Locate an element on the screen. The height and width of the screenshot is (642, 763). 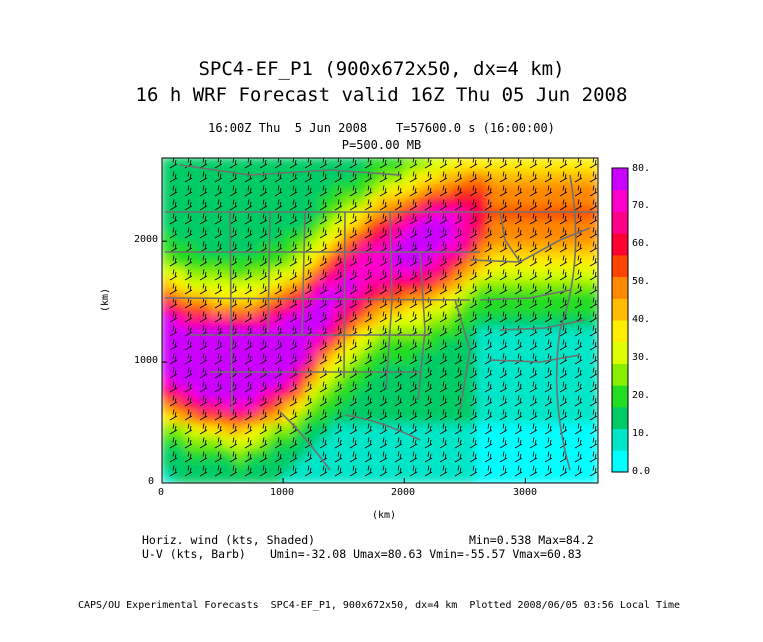
y-tick-label: 1000 is located at coordinates (146, 360).